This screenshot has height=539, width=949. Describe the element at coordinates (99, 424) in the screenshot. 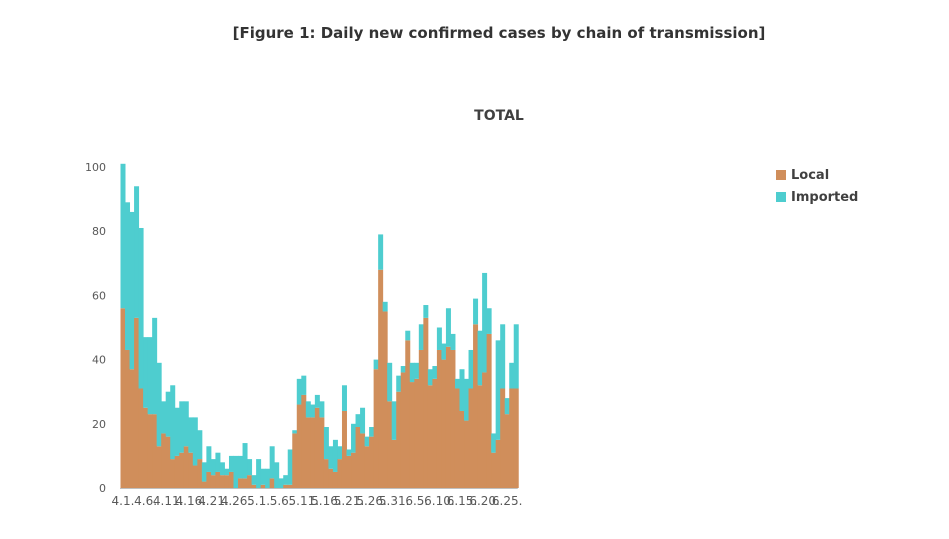

I see `y-tick-label: 20` at that location.